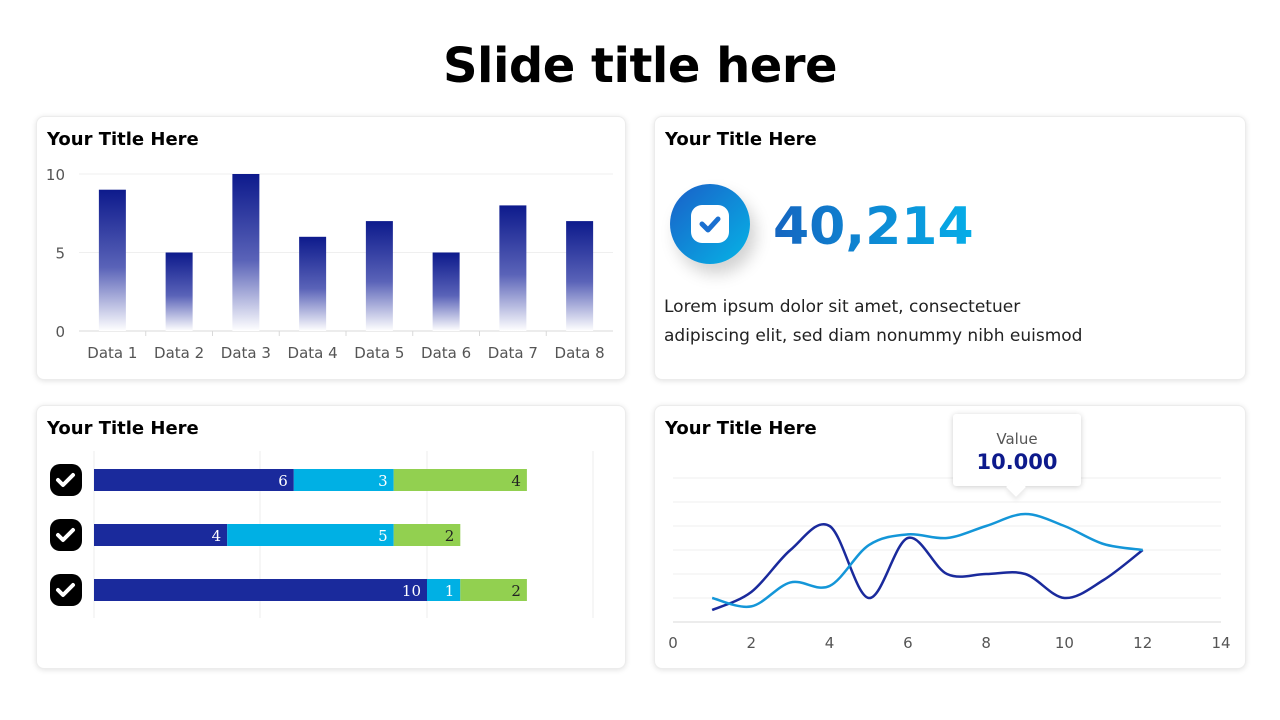  I want to click on x-tick-label: 6, so click(908, 643).